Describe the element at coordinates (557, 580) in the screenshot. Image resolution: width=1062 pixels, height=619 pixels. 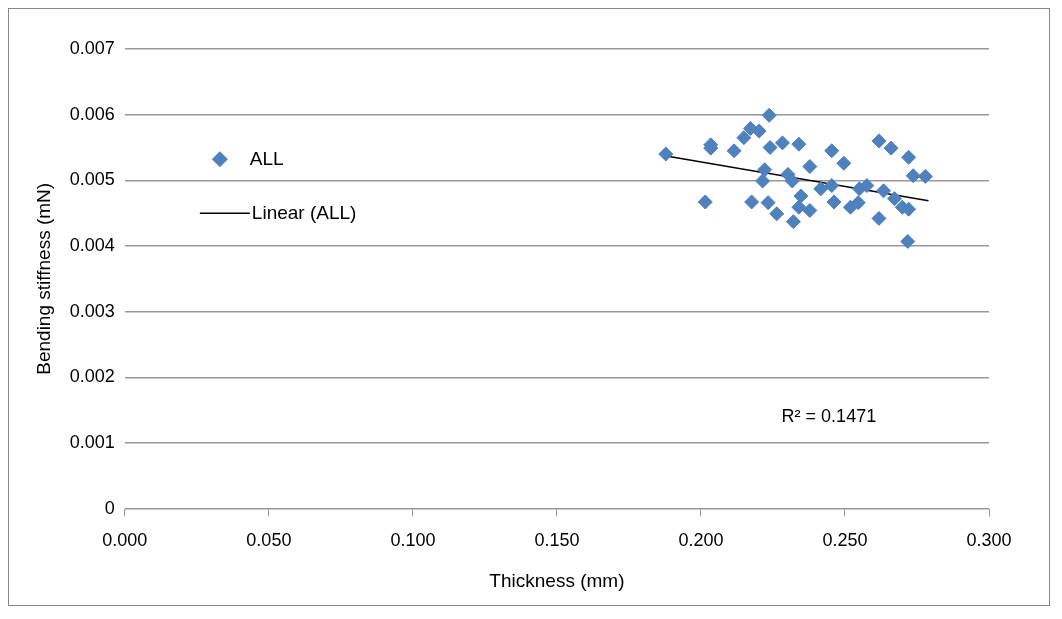
I see `x-axis-title: Thickness (mm)` at that location.